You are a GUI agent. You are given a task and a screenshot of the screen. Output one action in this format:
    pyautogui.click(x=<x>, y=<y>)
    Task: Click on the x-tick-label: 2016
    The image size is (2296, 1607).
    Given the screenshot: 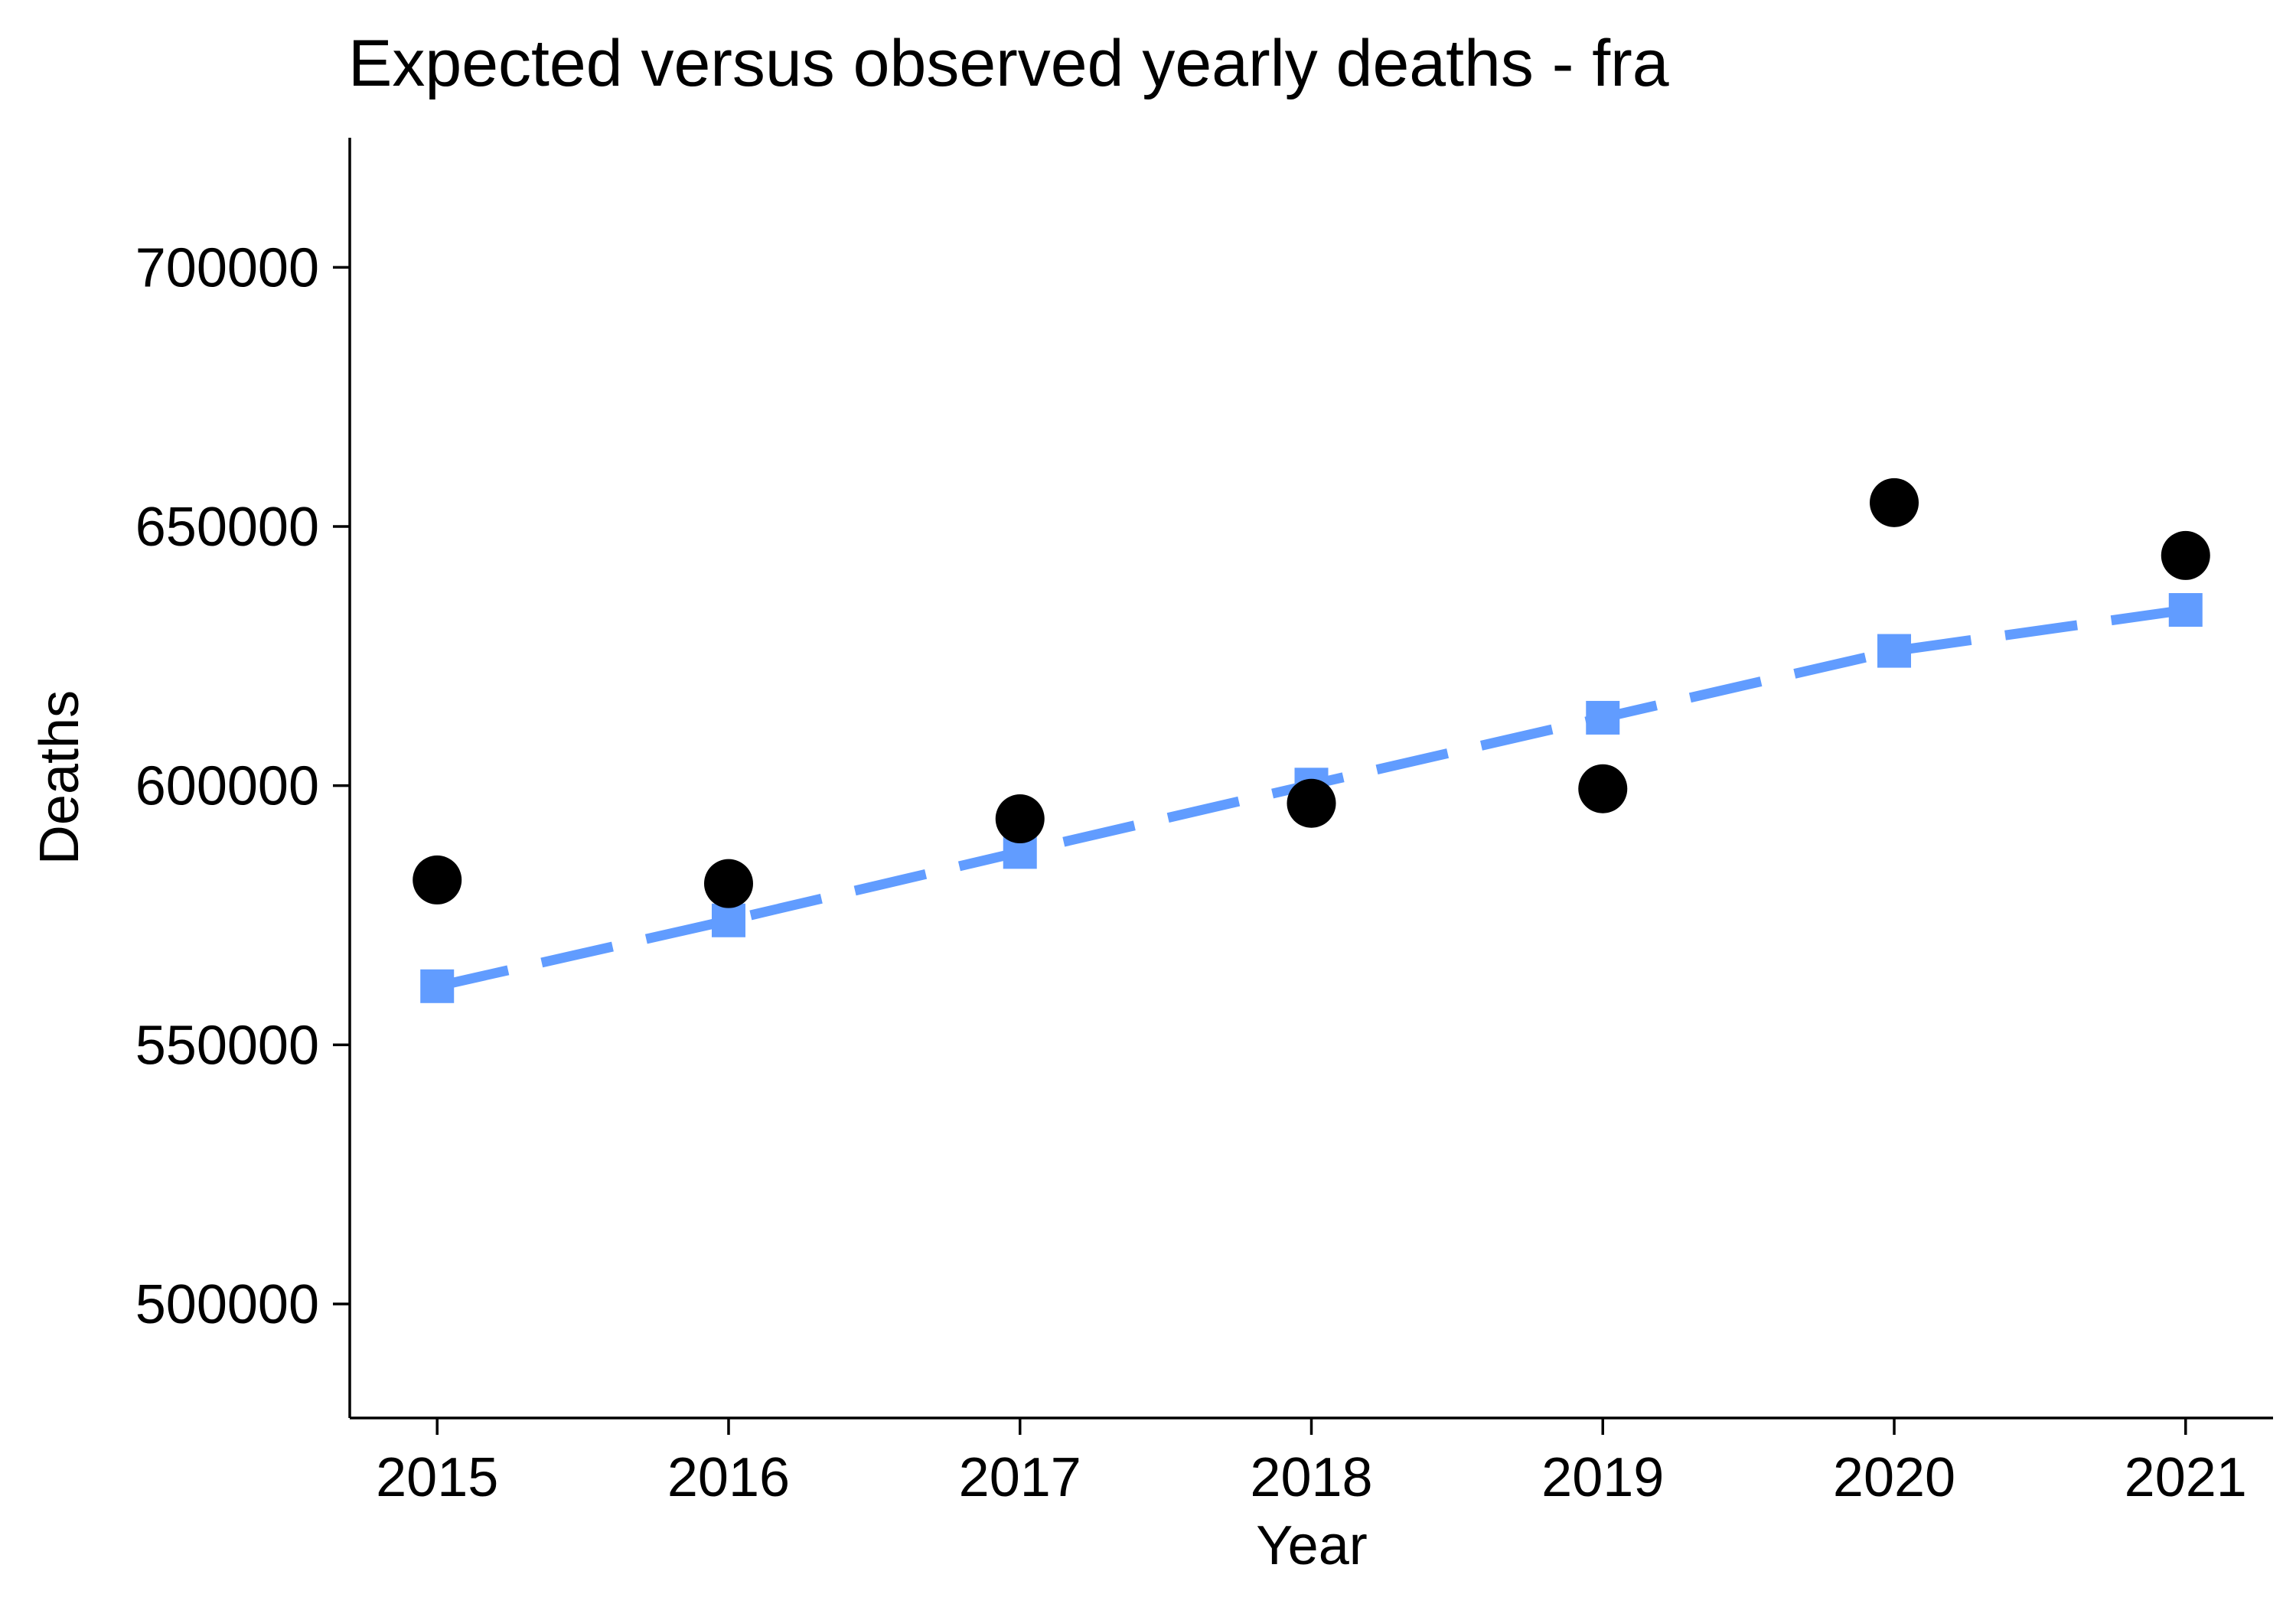 What is the action you would take?
    pyautogui.click(x=728, y=1477)
    